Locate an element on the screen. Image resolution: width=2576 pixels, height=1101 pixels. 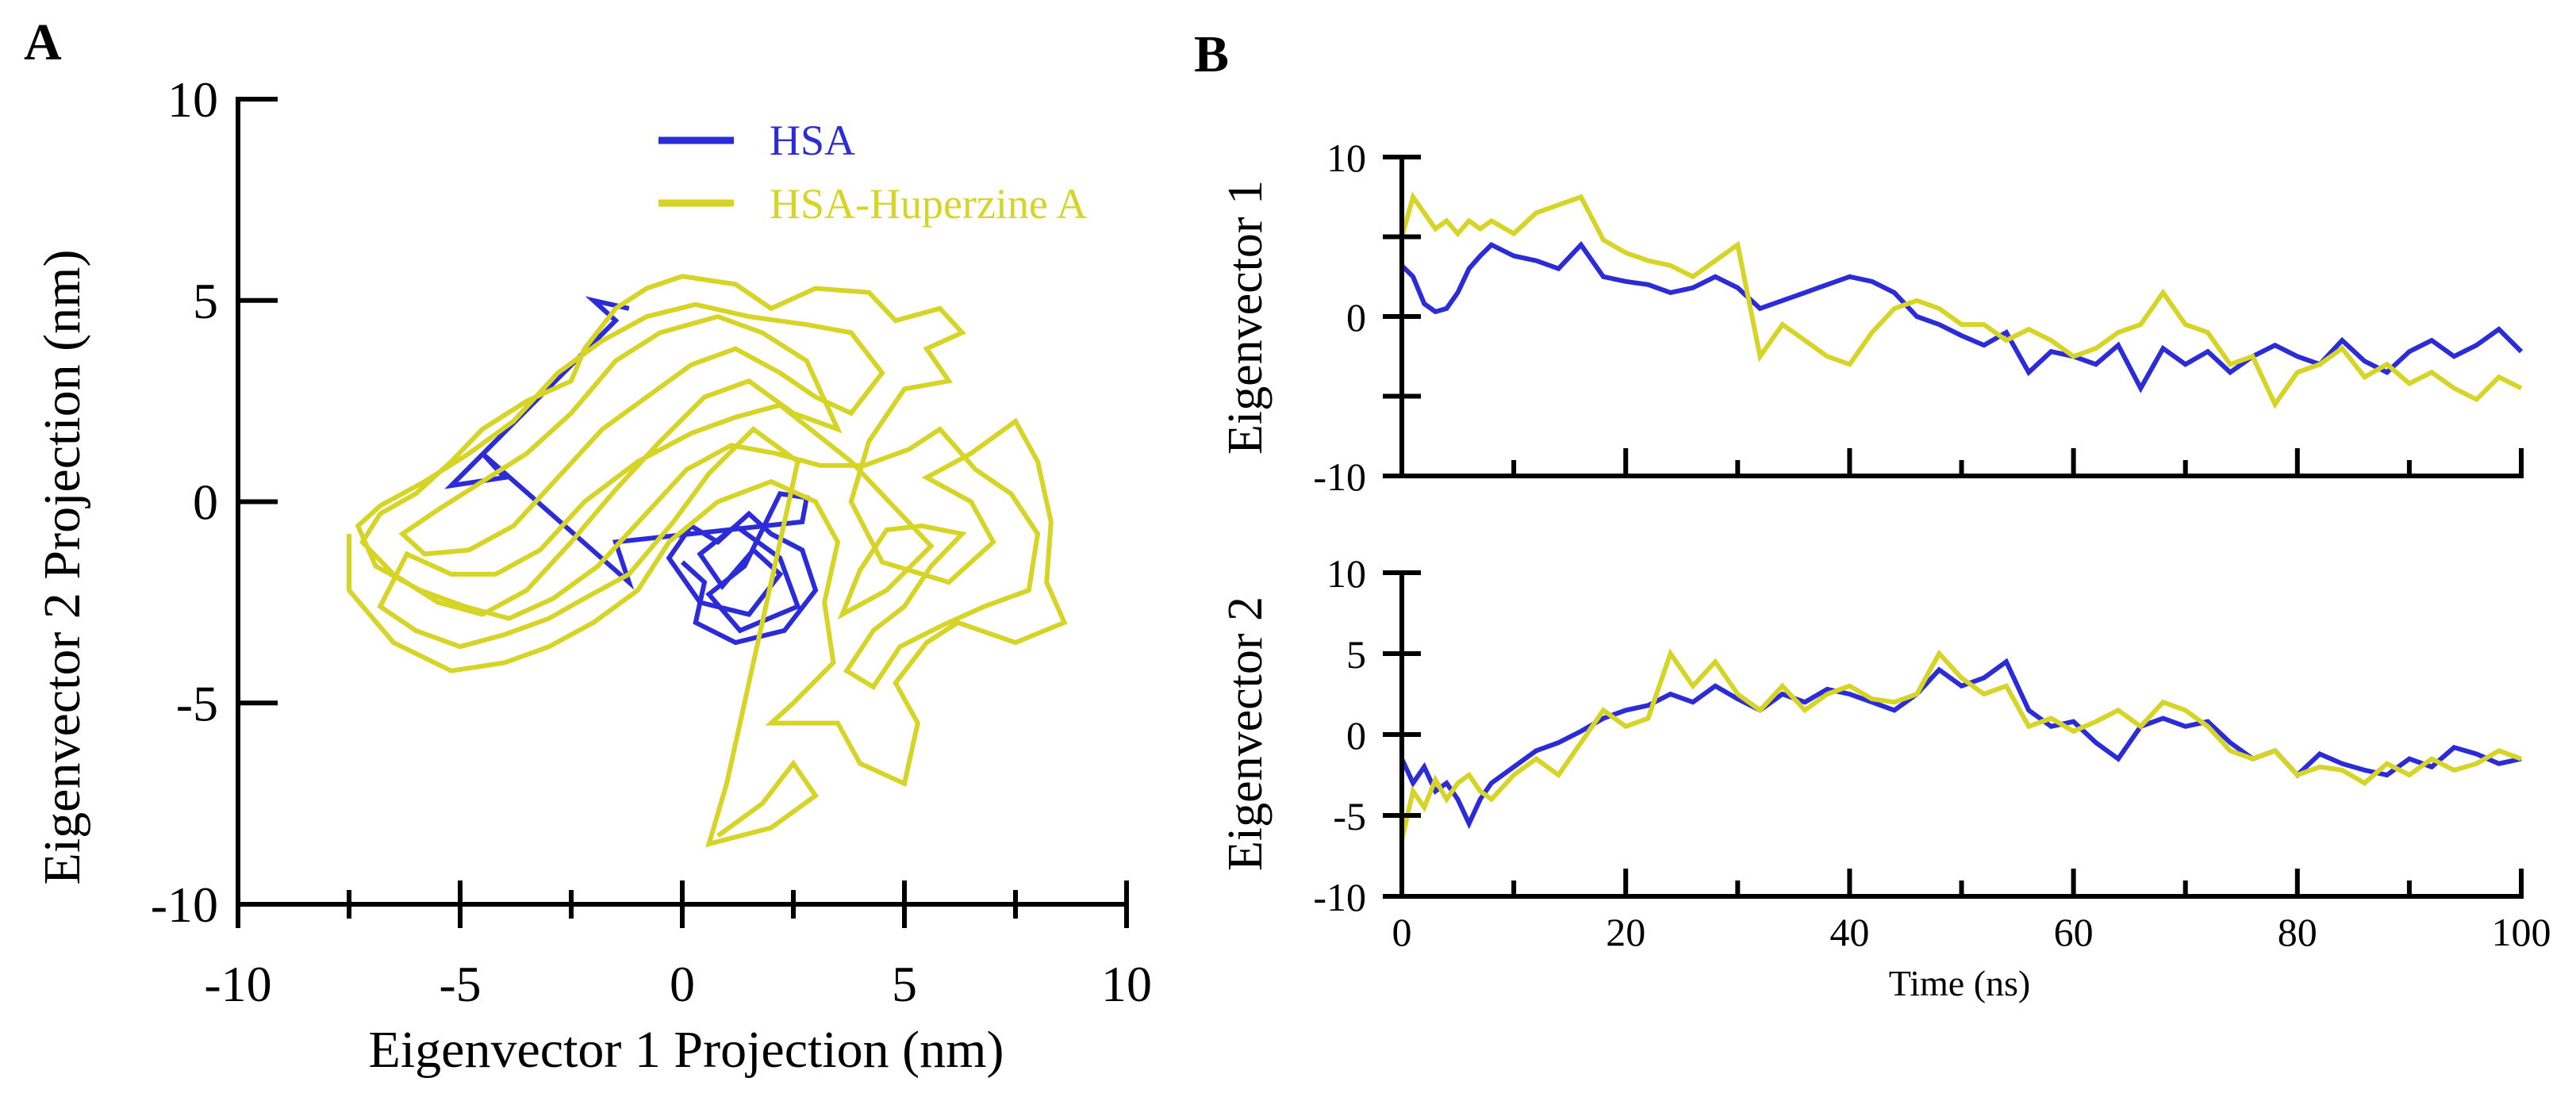
panel-b-top-series-layer is located at coordinates (1961, 300).